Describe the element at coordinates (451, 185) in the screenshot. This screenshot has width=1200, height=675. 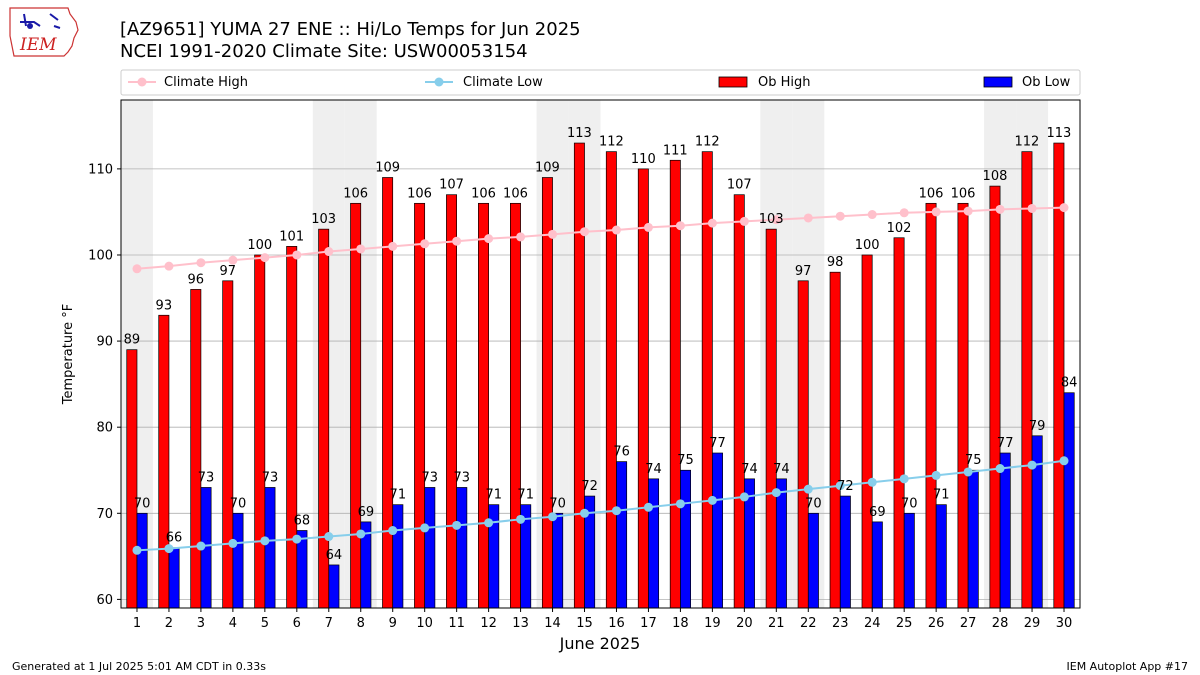
I see `ob-high-label-11: 107` at that location.